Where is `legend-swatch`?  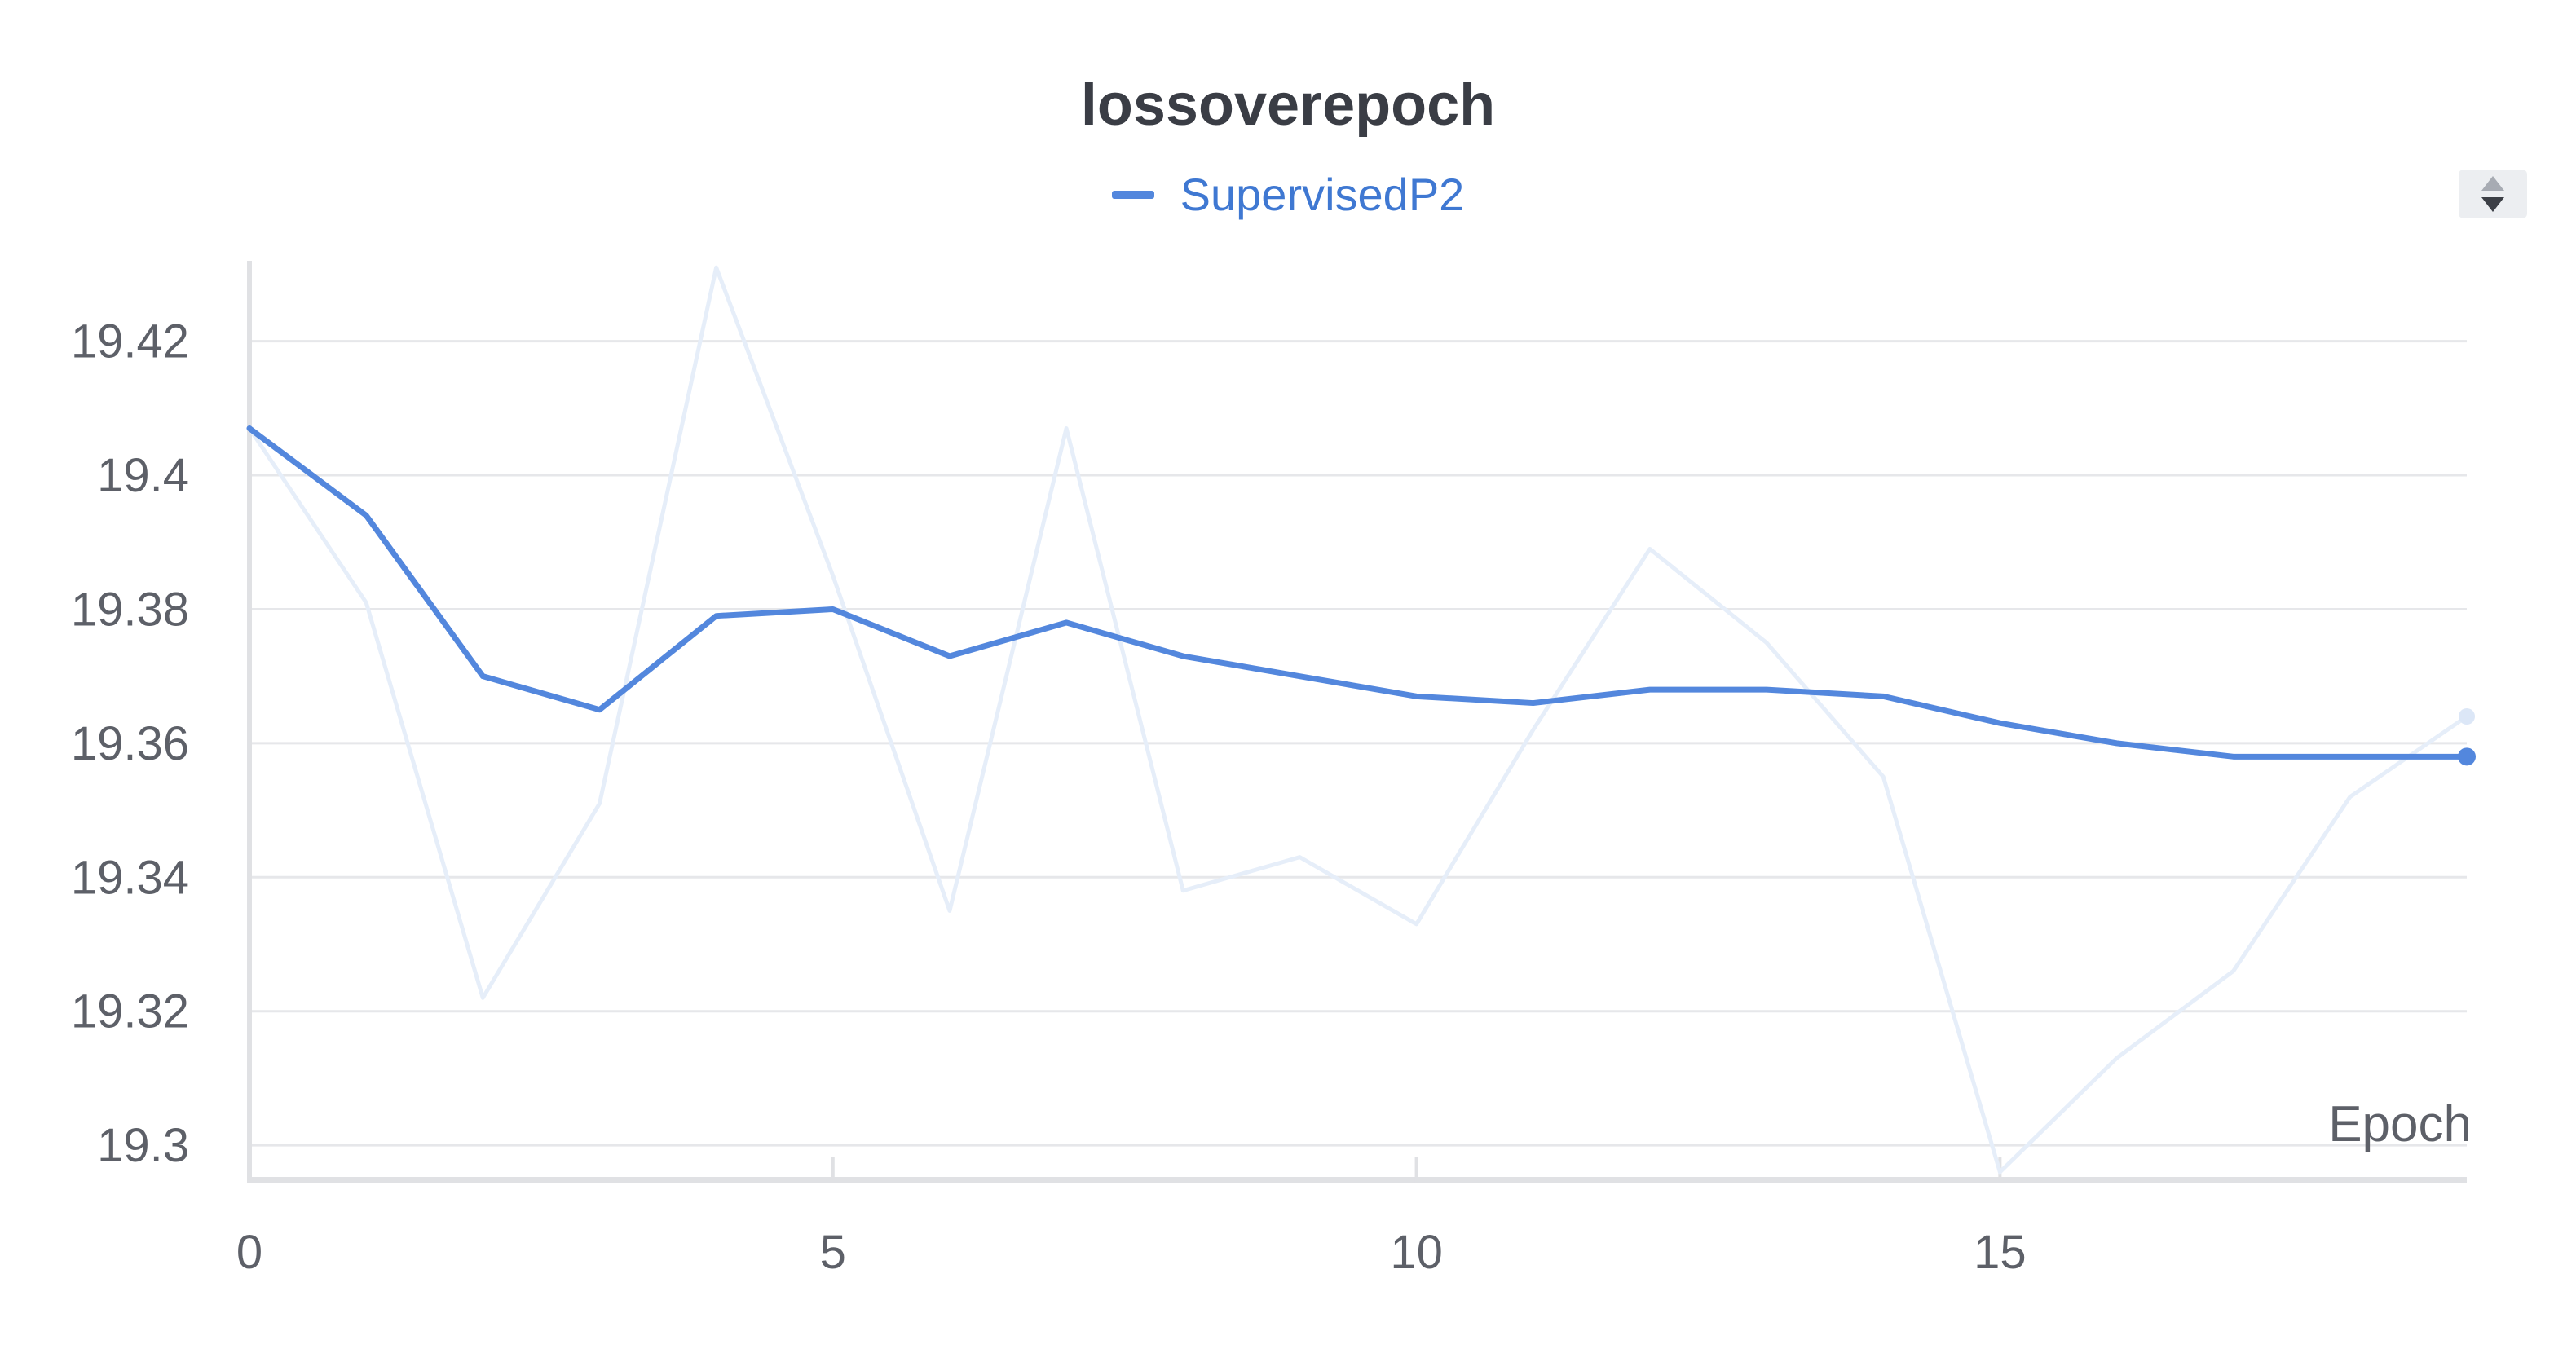 legend-swatch is located at coordinates (1132, 194).